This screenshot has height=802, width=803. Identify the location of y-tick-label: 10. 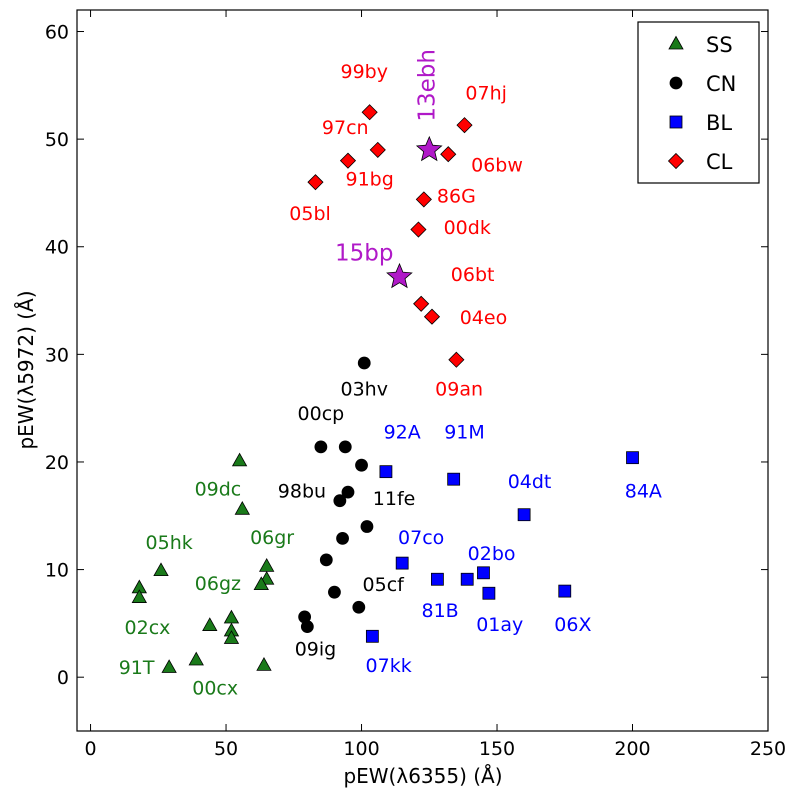
(57, 571).